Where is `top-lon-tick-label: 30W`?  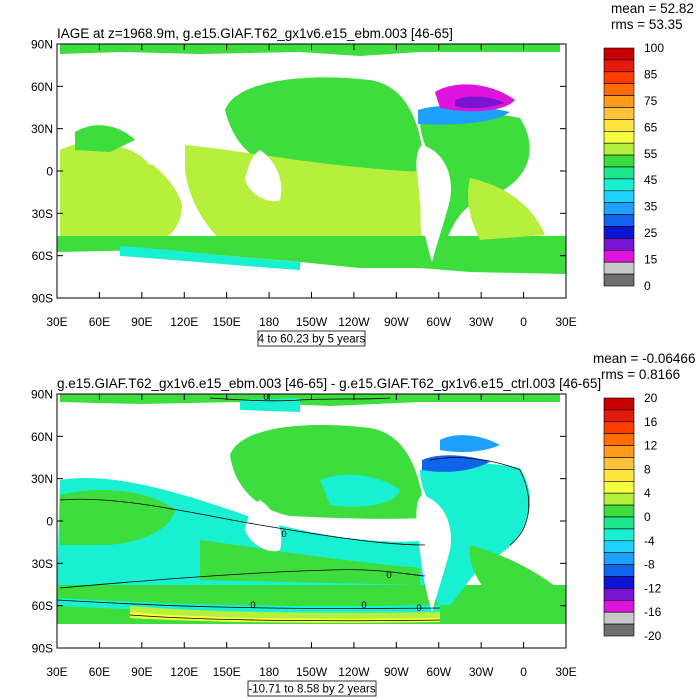 top-lon-tick-label: 30W is located at coordinates (481, 322).